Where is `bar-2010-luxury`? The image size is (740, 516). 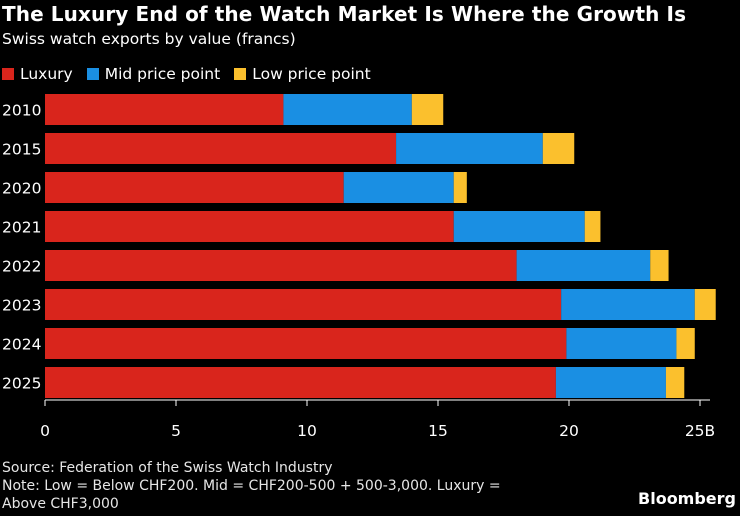
bar-2010-luxury is located at coordinates (164, 109).